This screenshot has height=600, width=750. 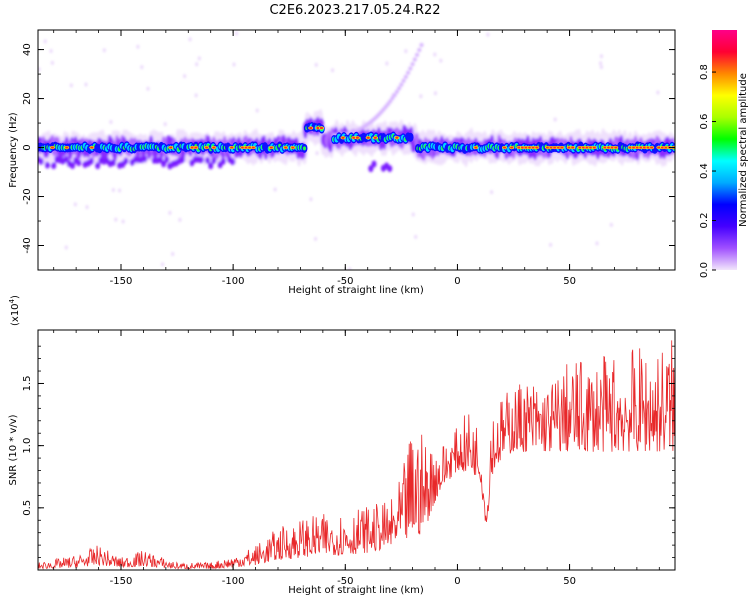 I want to click on y-tick-label: -20, so click(x=27, y=196).